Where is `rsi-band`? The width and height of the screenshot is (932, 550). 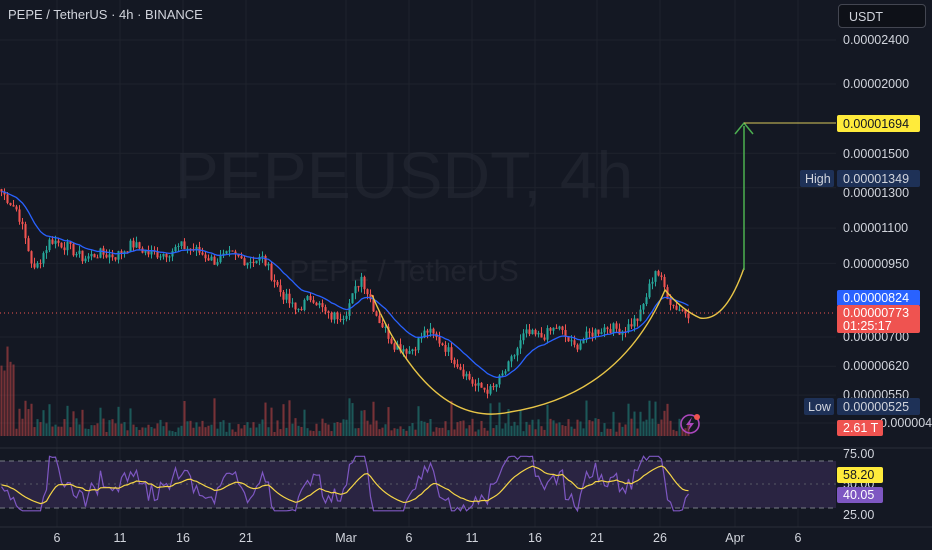 rsi-band is located at coordinates (418, 484).